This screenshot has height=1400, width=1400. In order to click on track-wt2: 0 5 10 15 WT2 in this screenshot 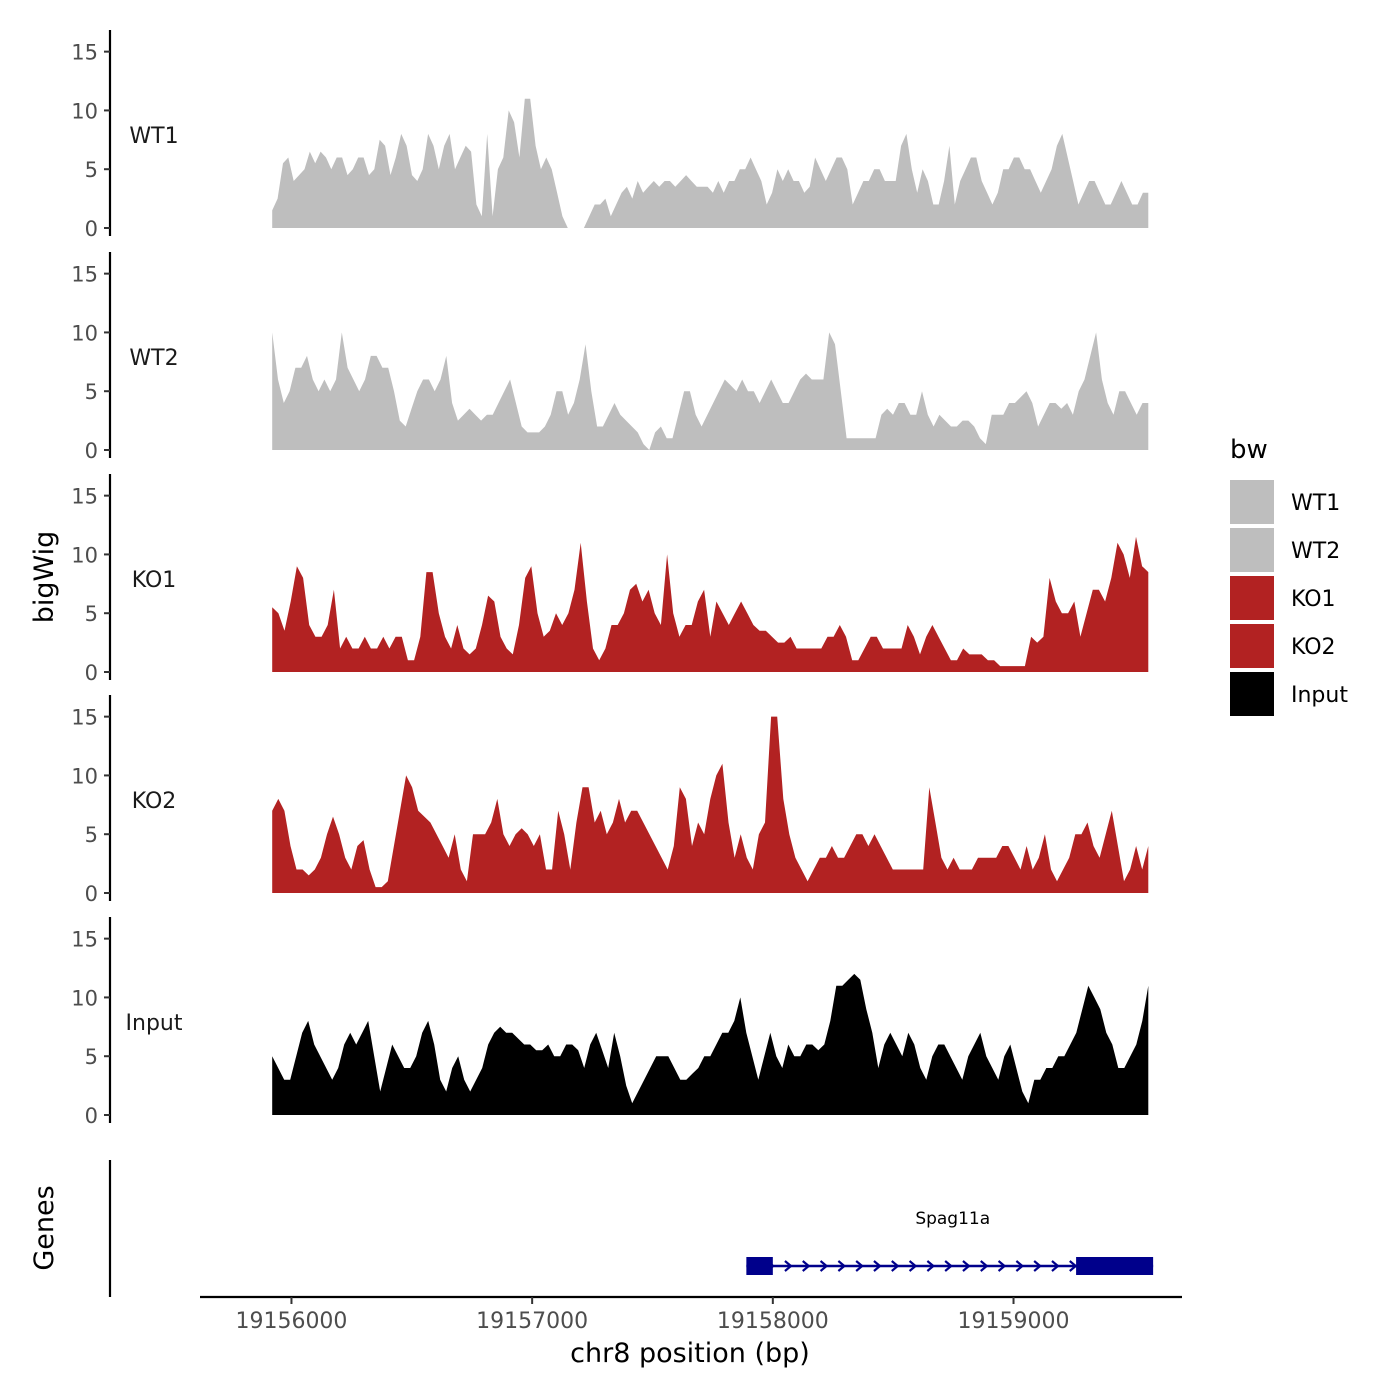, I will do `click(610, 357)`.